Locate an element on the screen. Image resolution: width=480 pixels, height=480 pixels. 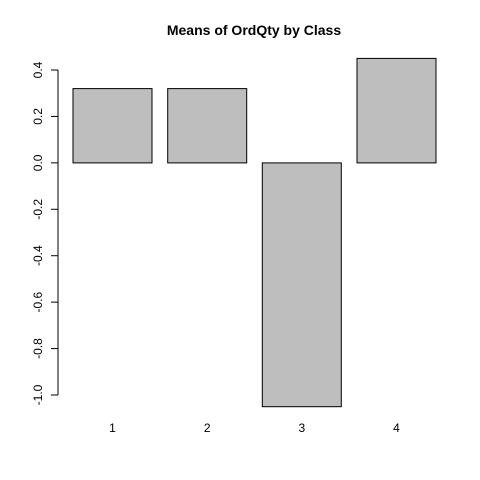
x-category-label: 1 is located at coordinates (112, 428).